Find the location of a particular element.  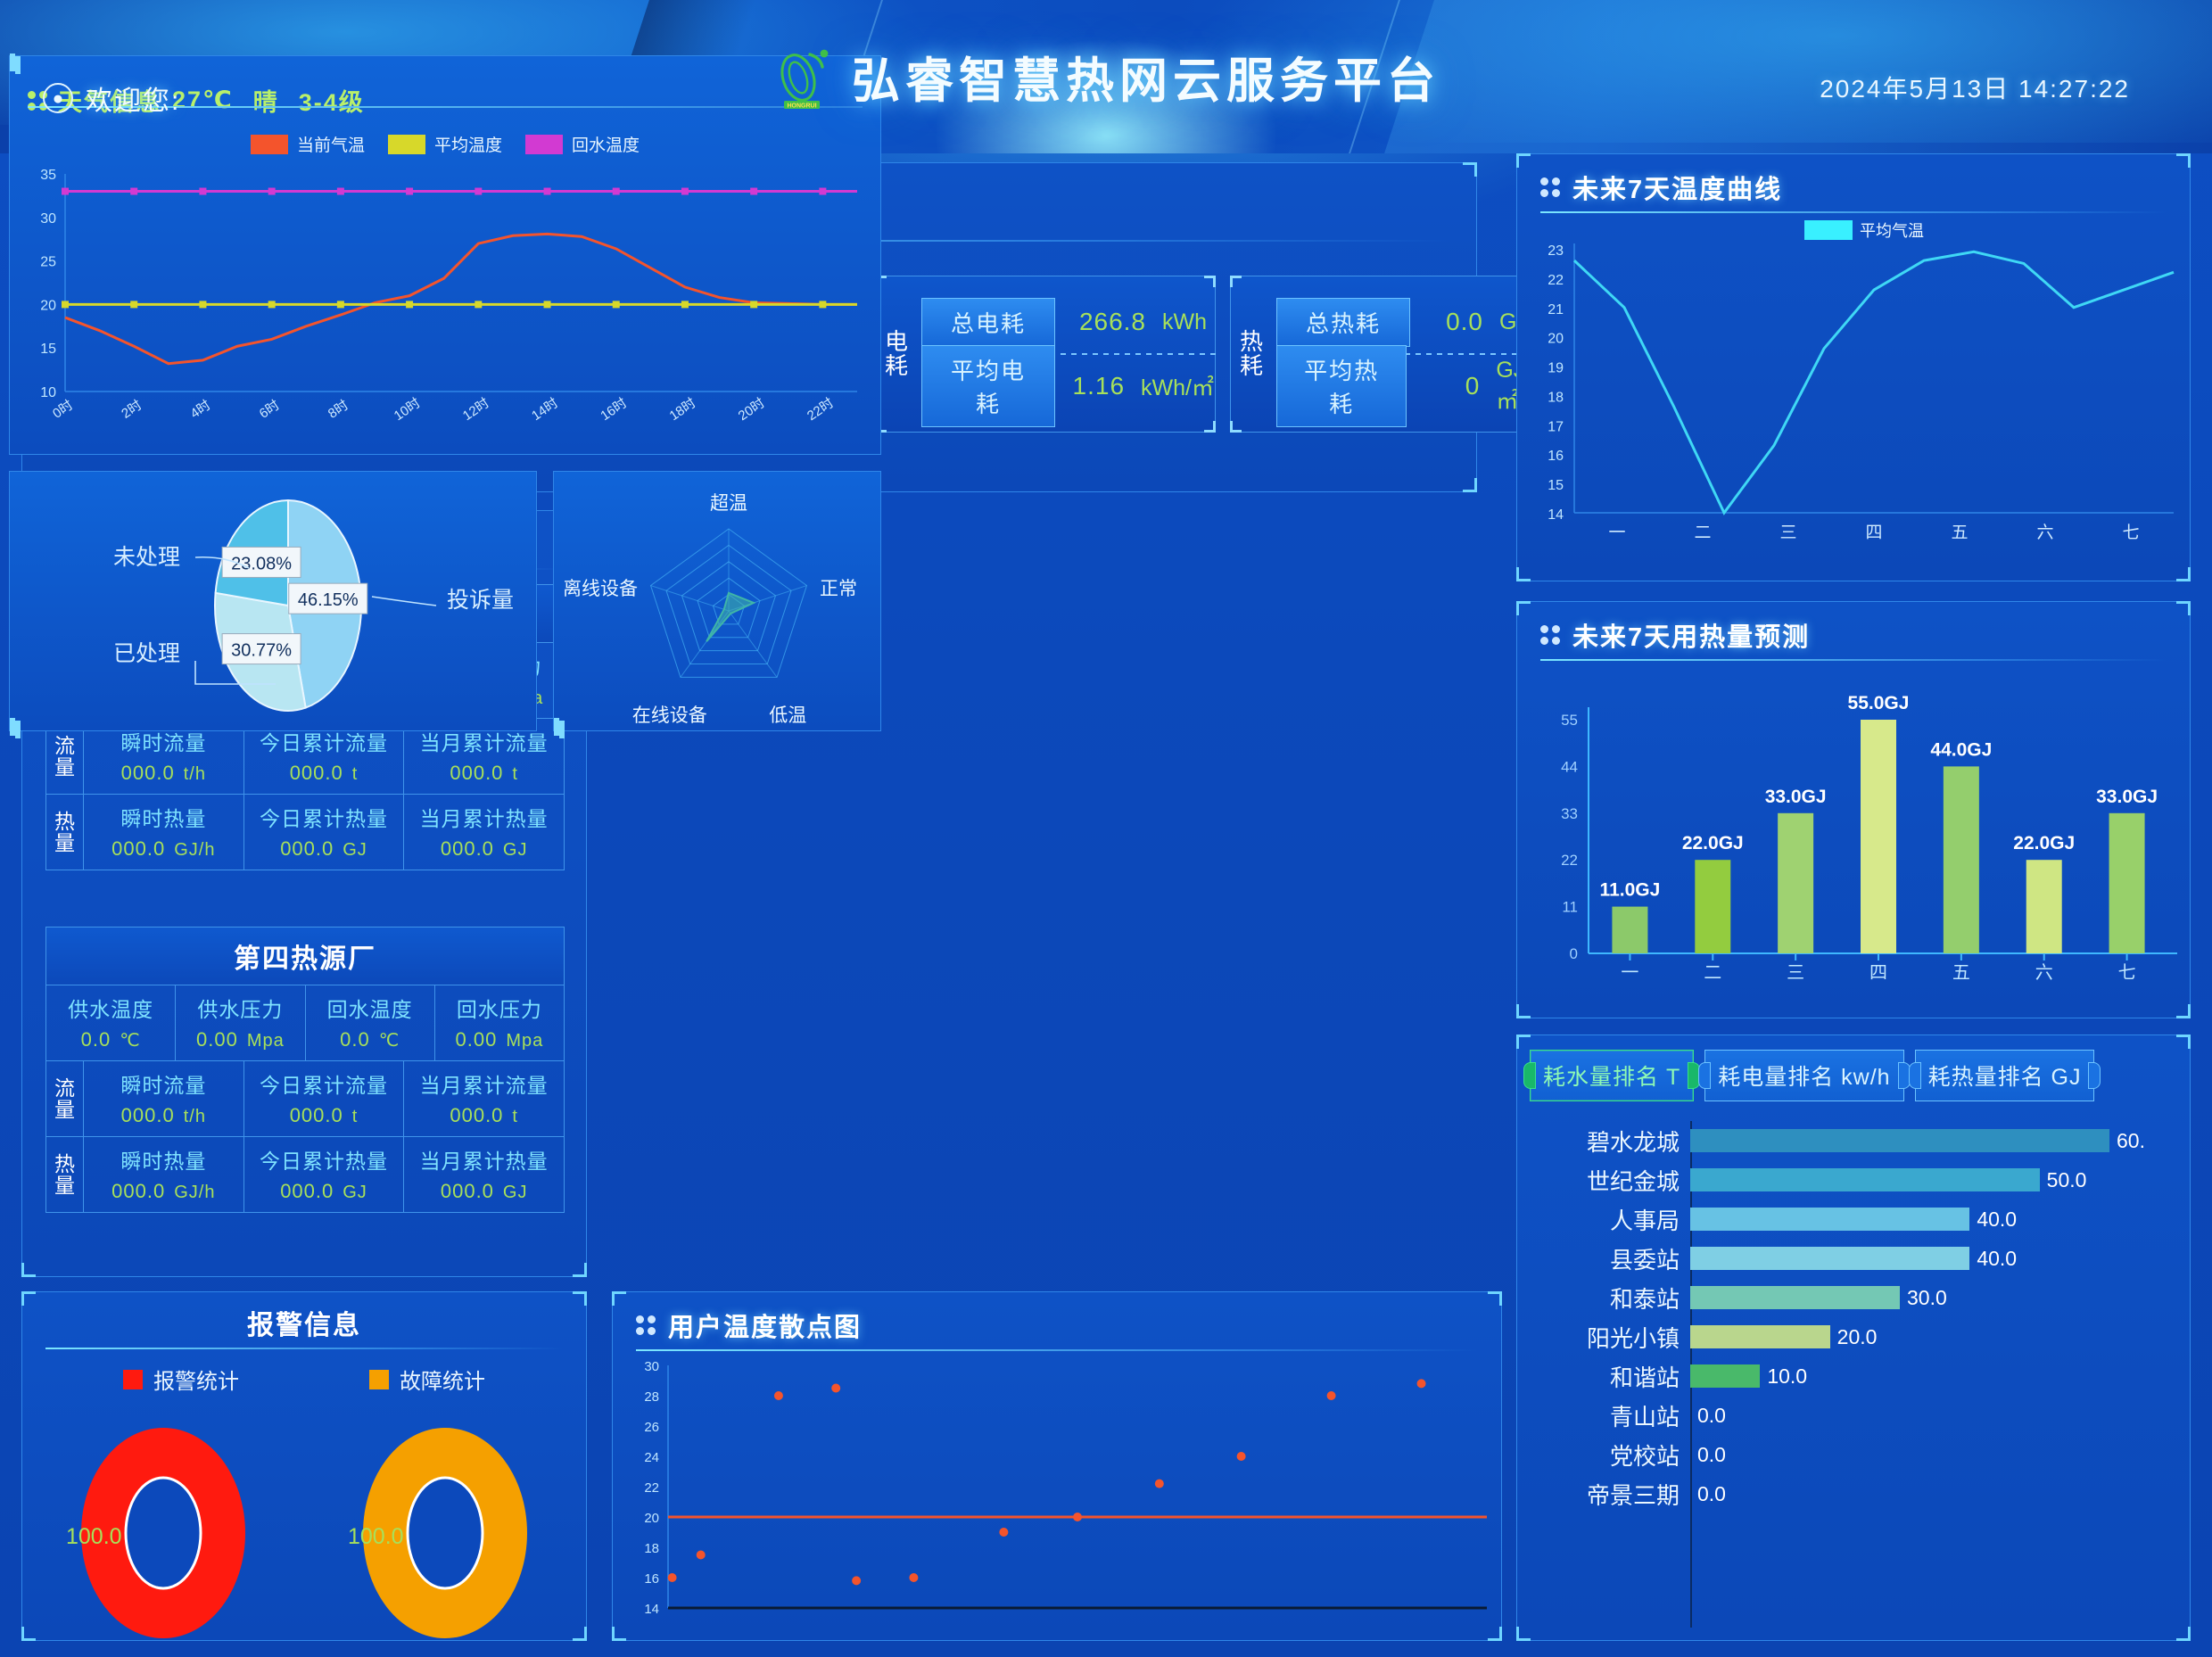

ranking-row-value: 0.0 is located at coordinates (1712, 1454).